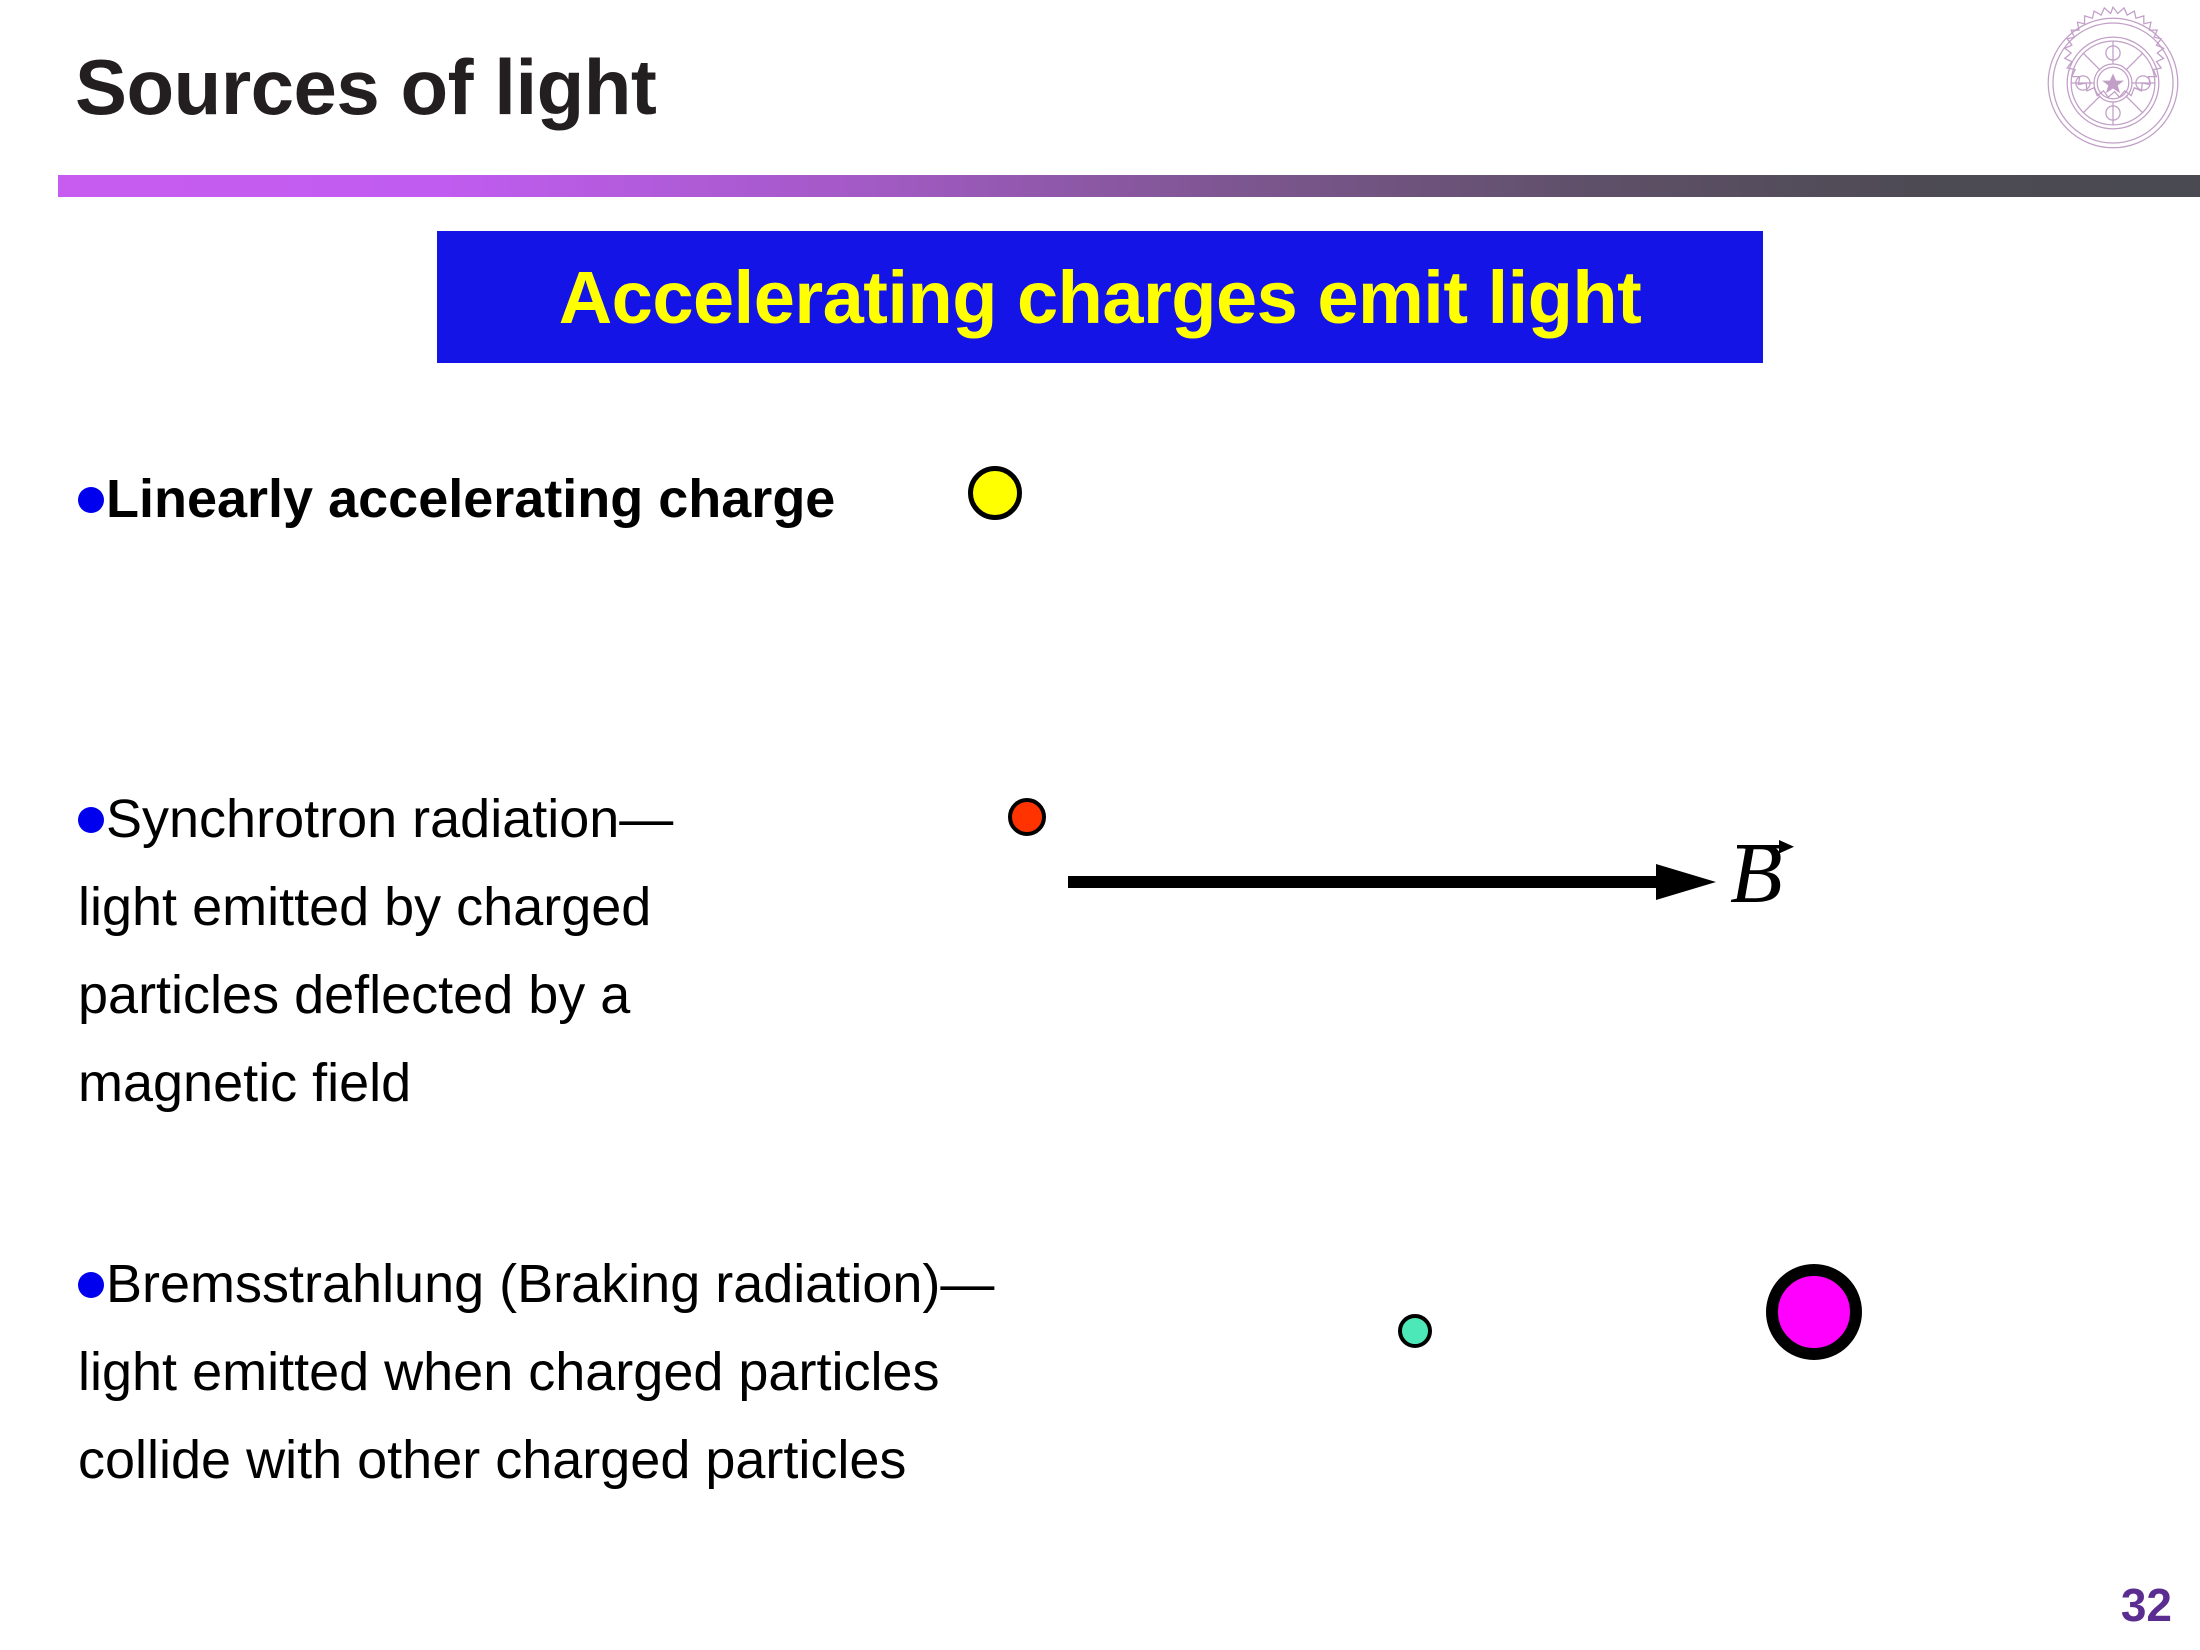 The height and width of the screenshot is (1650, 2200). What do you see at coordinates (2146, 1605) in the screenshot?
I see `page-number: 32` at bounding box center [2146, 1605].